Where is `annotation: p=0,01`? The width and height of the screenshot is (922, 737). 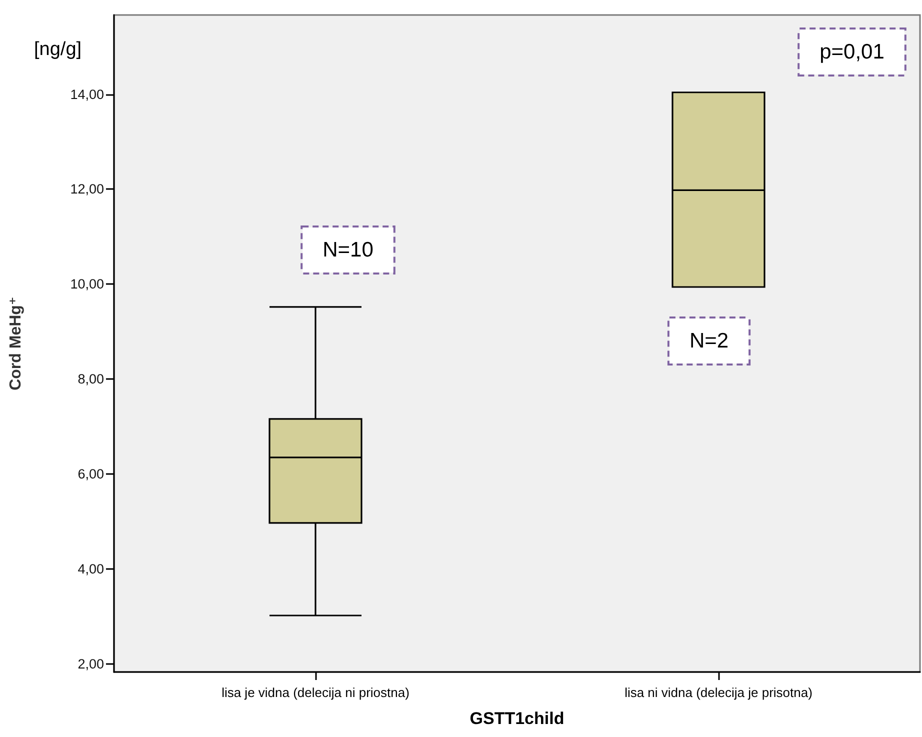 annotation: p=0,01 is located at coordinates (852, 52).